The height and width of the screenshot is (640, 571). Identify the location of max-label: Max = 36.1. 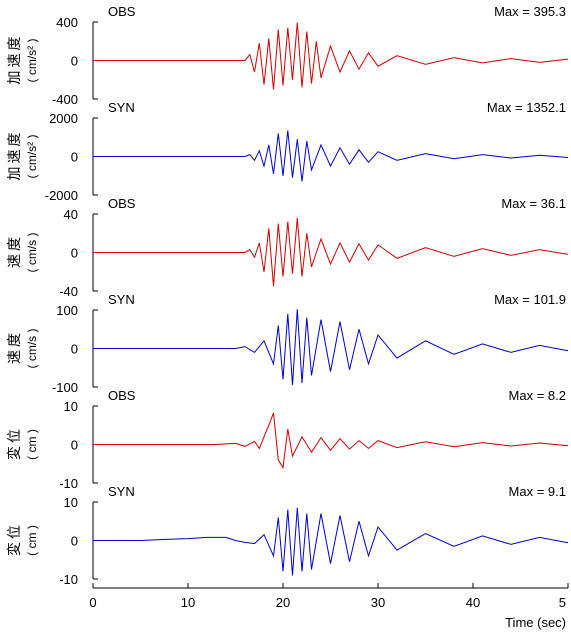
(533, 203).